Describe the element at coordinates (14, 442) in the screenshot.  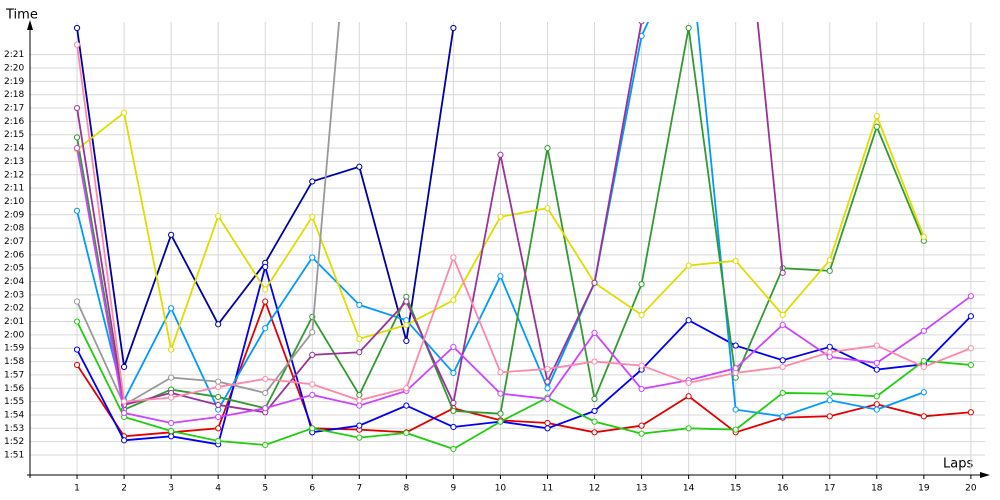
I see `y-tick-label: 1:52` at that location.